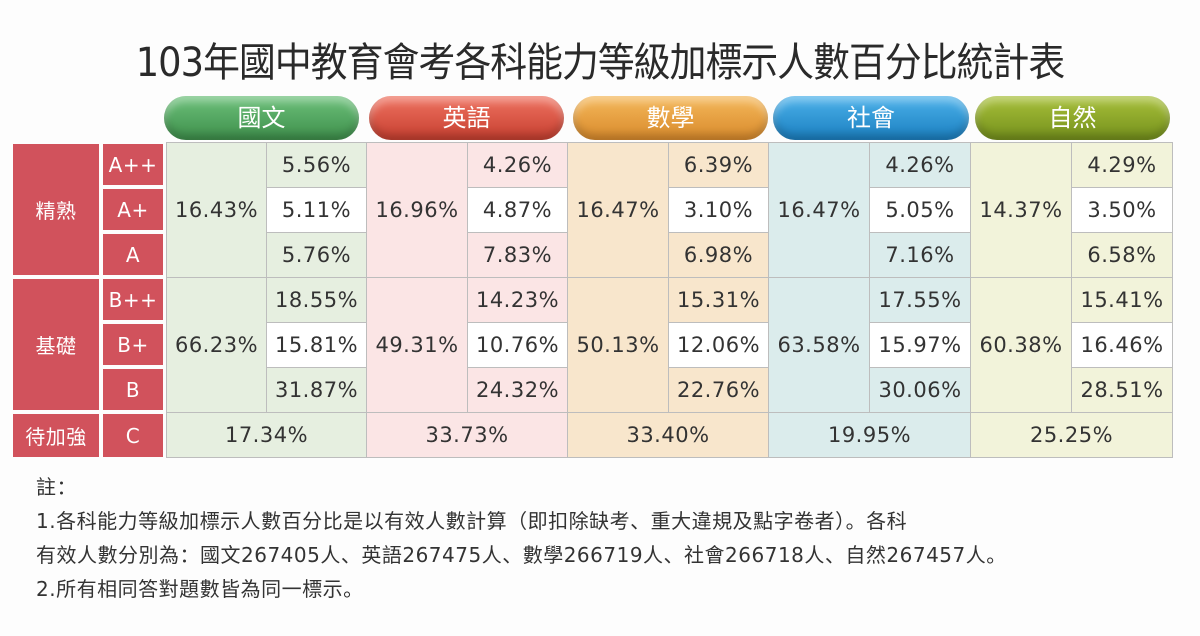  Describe the element at coordinates (718, 390) in the screenshot. I see `value-cell: 22.76%` at that location.